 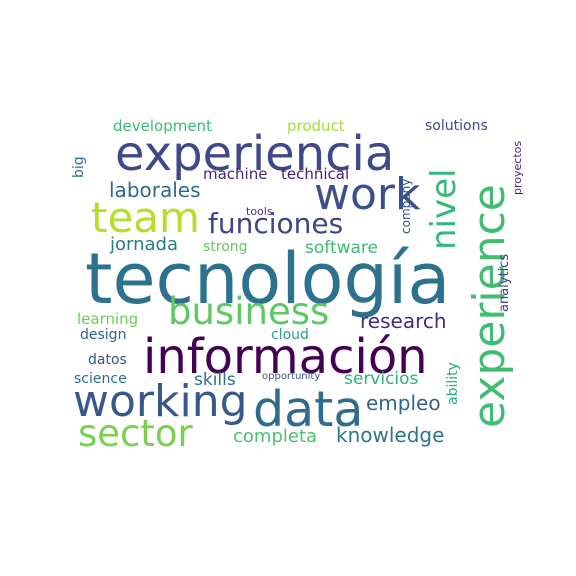 I want to click on word-research: research, so click(x=403, y=321).